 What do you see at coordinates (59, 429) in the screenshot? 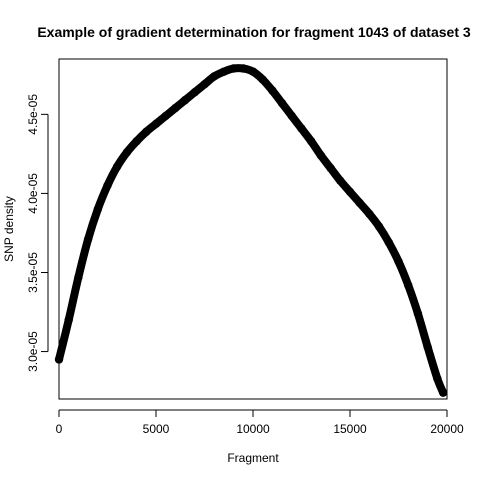
I see `x-tick-label: 0` at bounding box center [59, 429].